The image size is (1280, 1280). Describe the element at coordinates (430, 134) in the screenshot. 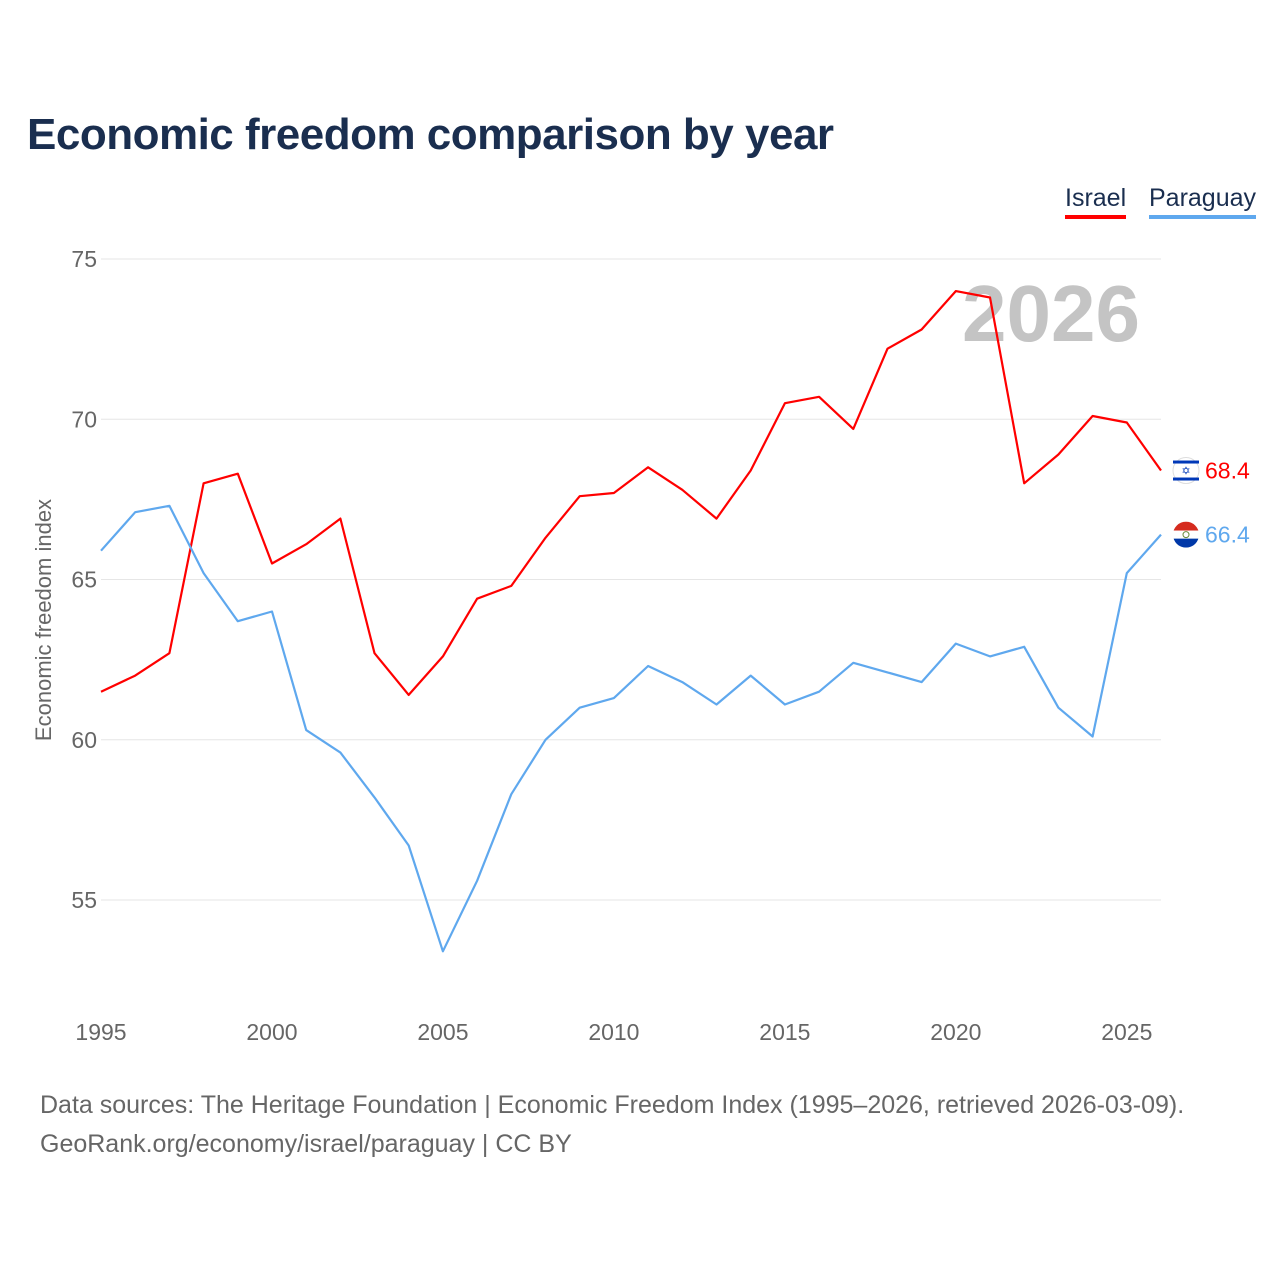

I see `chart-title: Economic freedom comparison by year` at that location.